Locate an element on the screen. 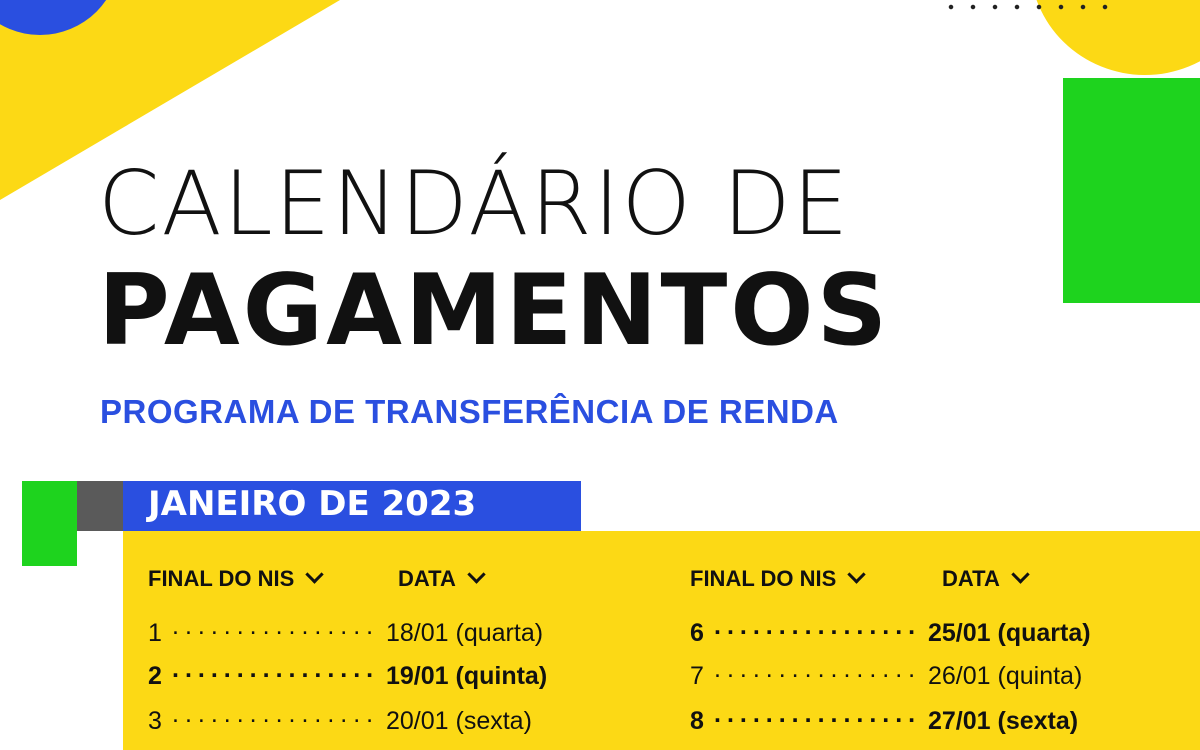 This screenshot has width=1200, height=750. month-banner is located at coordinates (352, 506).